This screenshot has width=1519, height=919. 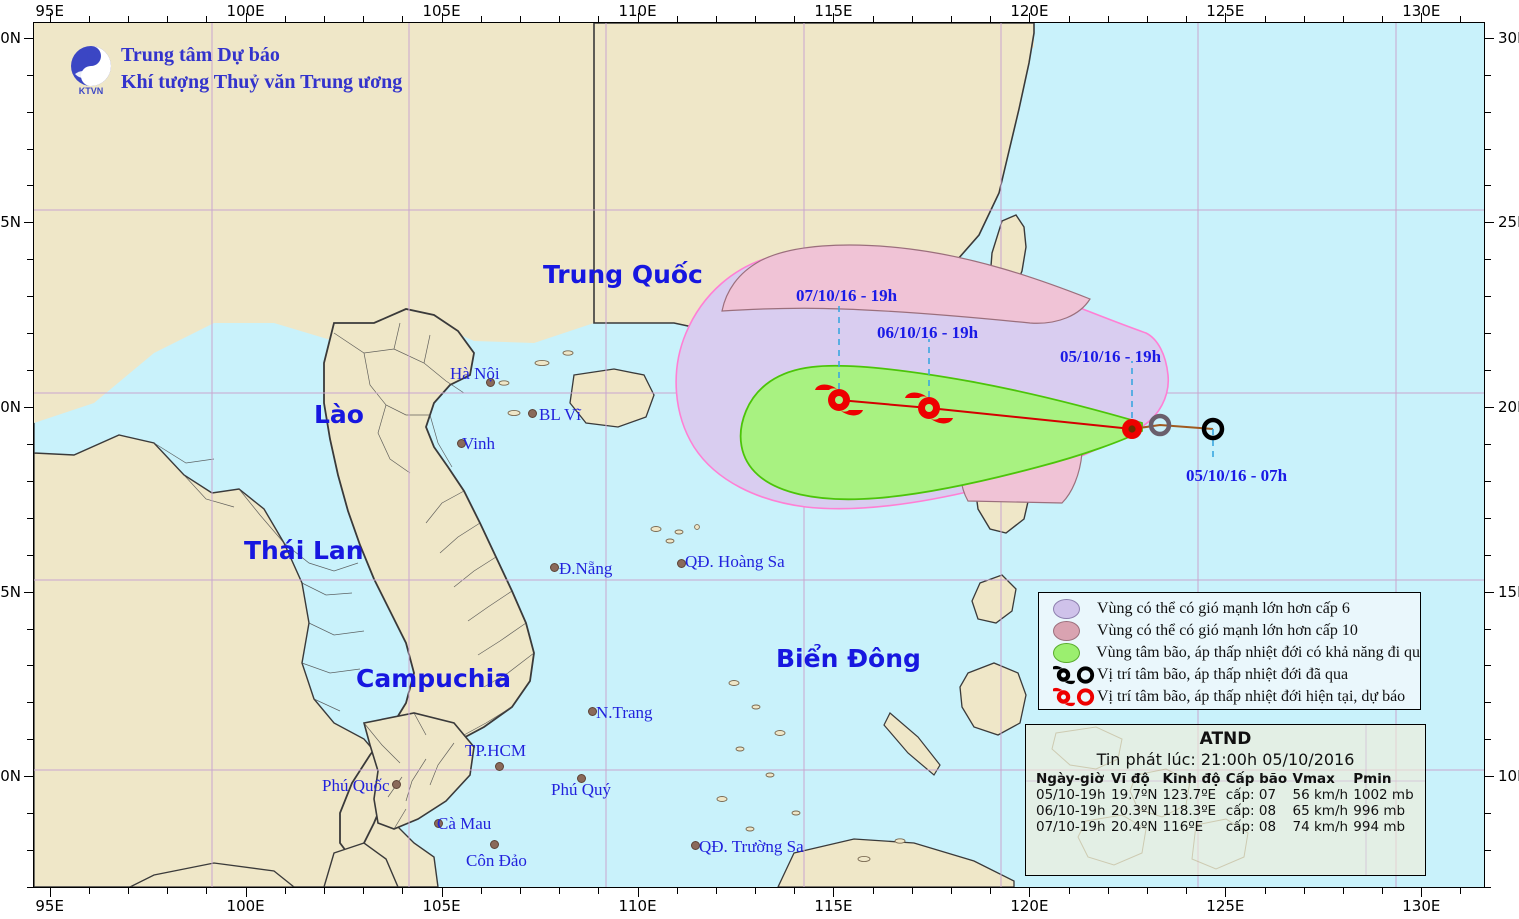 What do you see at coordinates (1132, 429) in the screenshot?
I see `current-position-marker` at bounding box center [1132, 429].